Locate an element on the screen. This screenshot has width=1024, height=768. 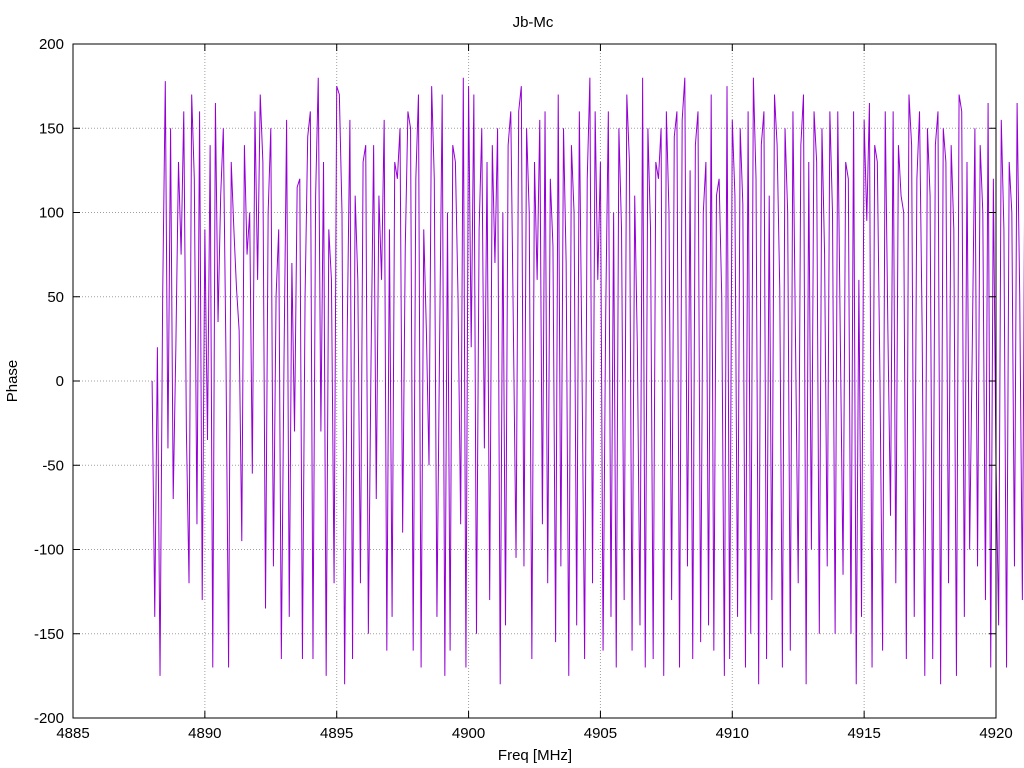
x-tick-label: 4895 is located at coordinates (336, 733).